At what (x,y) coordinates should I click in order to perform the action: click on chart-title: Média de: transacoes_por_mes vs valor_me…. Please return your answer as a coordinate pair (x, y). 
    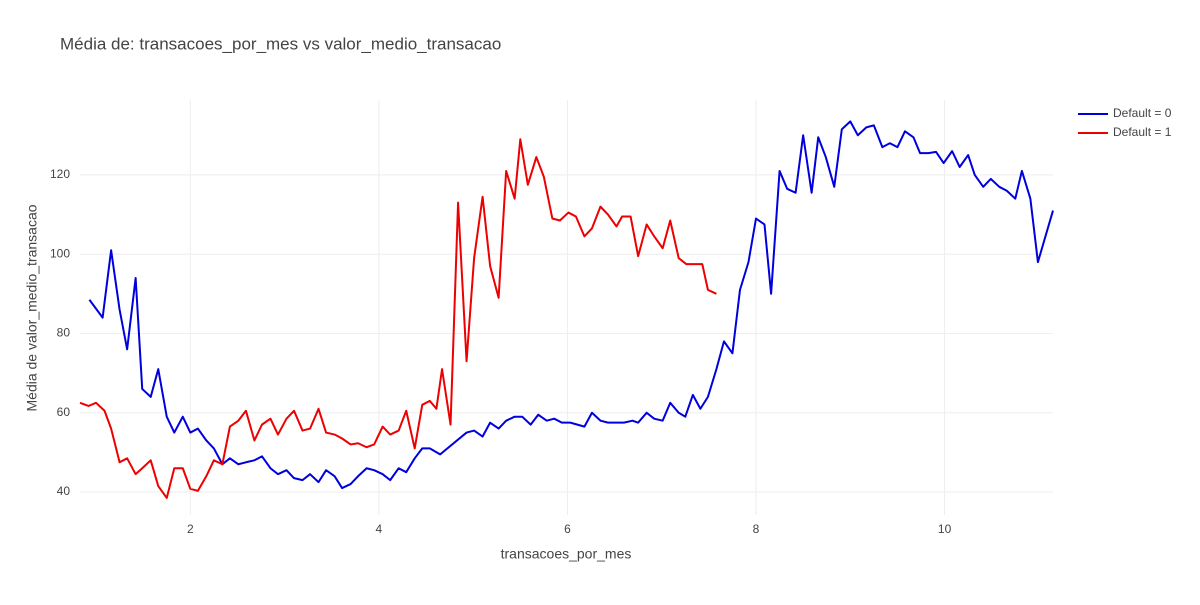
    Looking at the image, I should click on (280, 43).